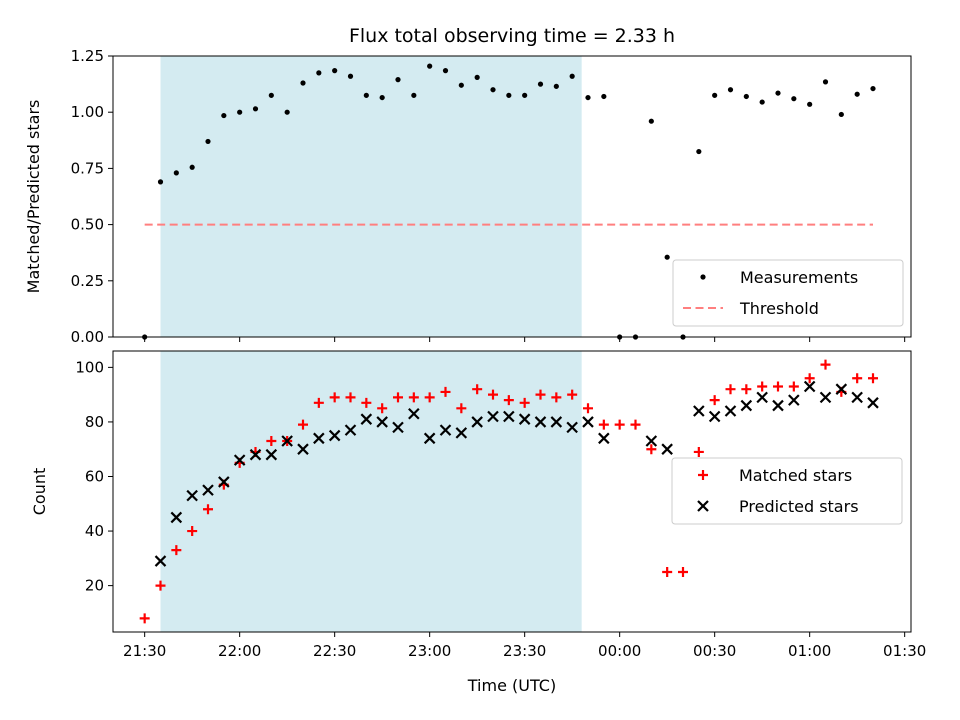 The height and width of the screenshot is (720, 960). Describe the element at coordinates (788, 293) in the screenshot. I see `legend: Measurements Threshold` at that location.